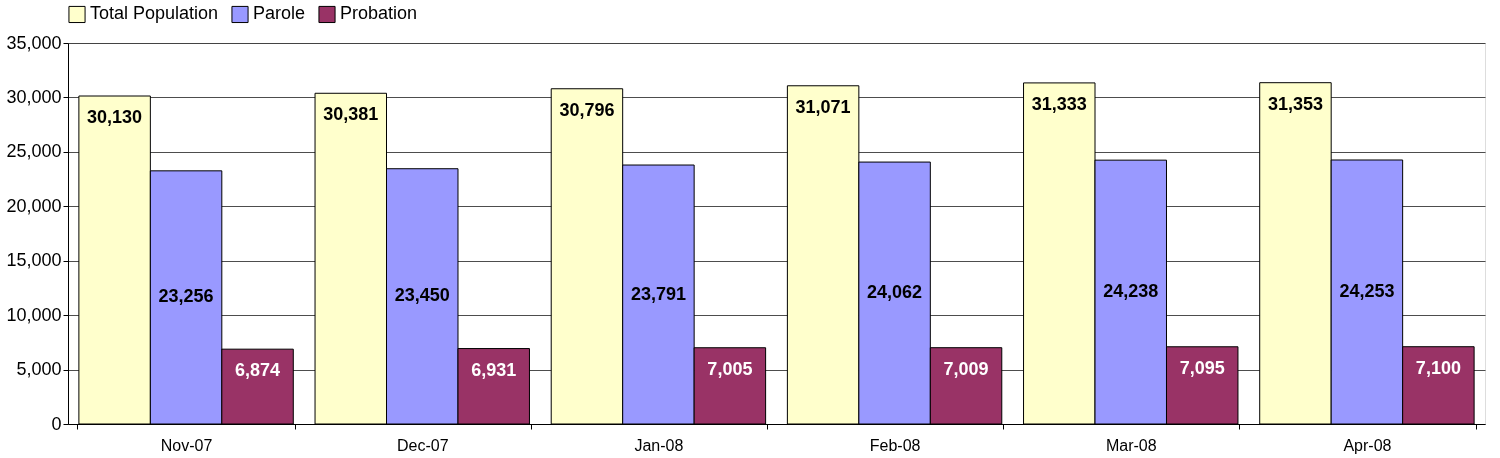 This screenshot has width=1500, height=458. What do you see at coordinates (494, 369) in the screenshot?
I see `data-label: 6,931` at bounding box center [494, 369].